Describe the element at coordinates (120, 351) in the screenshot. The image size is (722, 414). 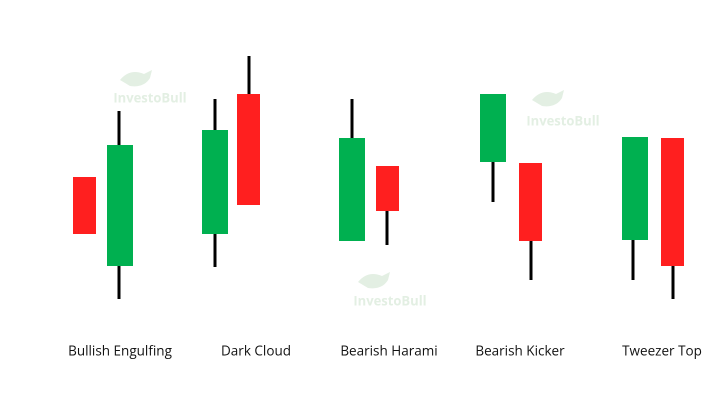
I see `pattern-label: Bullish Engulfing` at that location.